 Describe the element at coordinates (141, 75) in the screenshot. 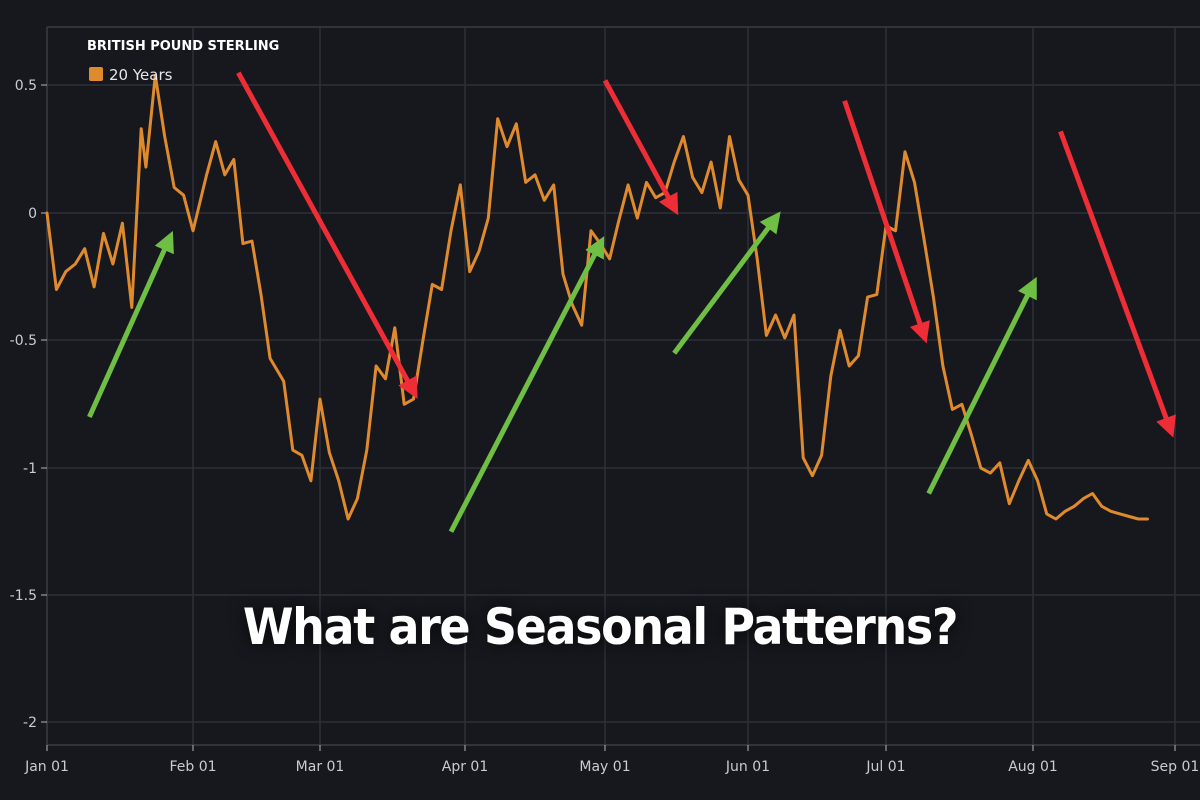

I see `legend-item-label: 20 Years` at that location.